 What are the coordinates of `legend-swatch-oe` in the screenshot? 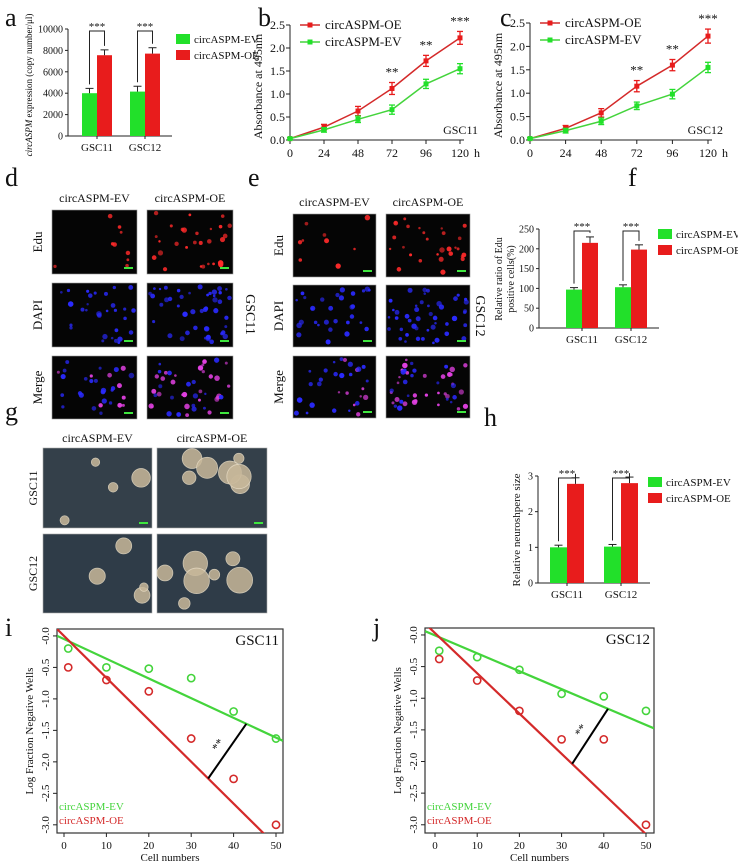 It's located at (183, 55).